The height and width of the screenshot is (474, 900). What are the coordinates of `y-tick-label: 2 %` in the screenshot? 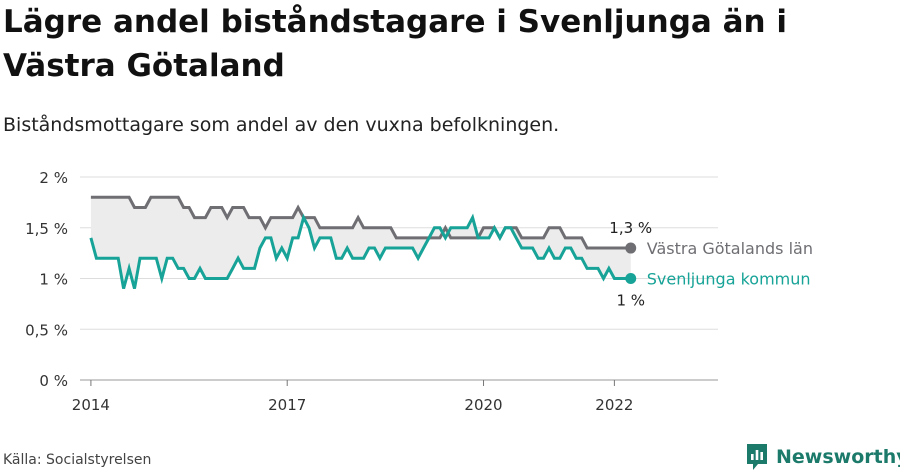 It's located at (53, 178).